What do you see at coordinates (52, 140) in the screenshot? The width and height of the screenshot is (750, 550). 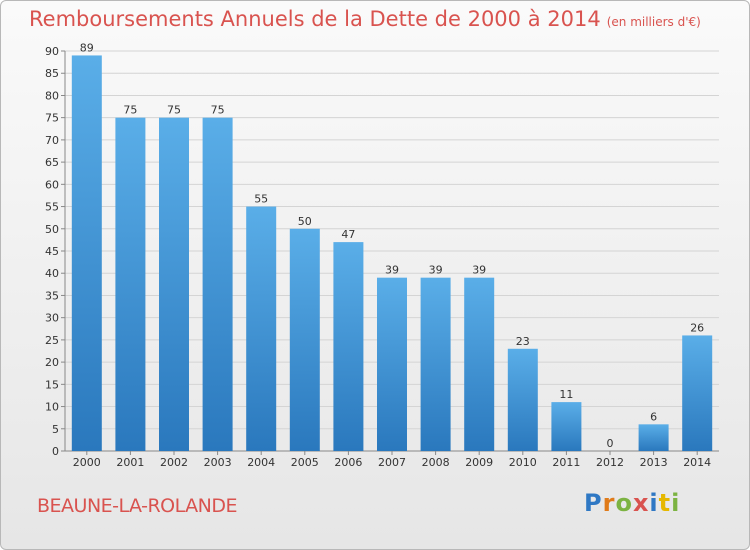 I see `y-tick-label: 70` at bounding box center [52, 140].